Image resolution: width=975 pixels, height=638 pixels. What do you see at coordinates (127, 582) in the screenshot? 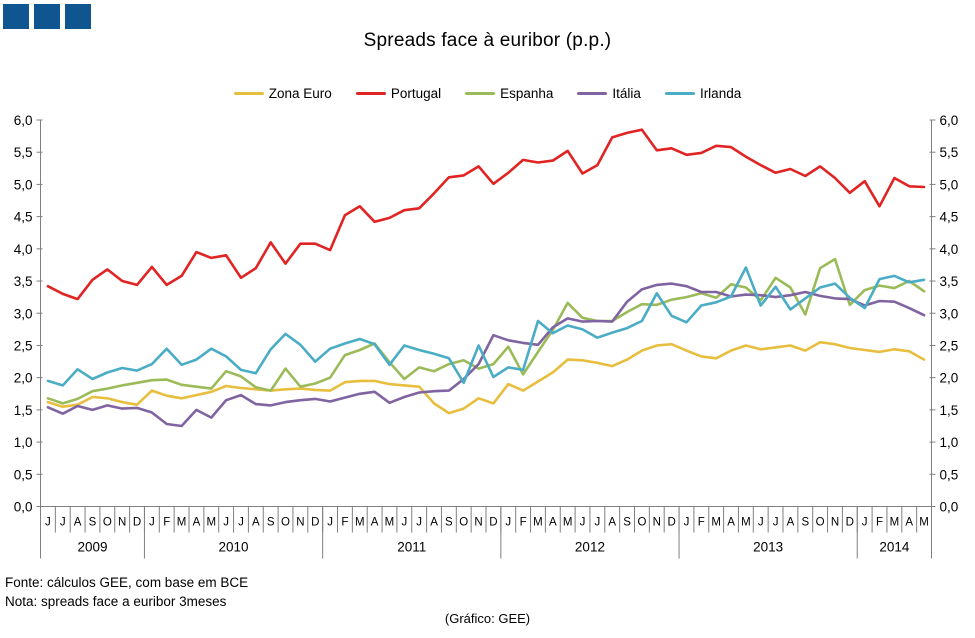
I see `footer-source-line: Fonte: cálculos GEE, com base em BCE` at bounding box center [127, 582].